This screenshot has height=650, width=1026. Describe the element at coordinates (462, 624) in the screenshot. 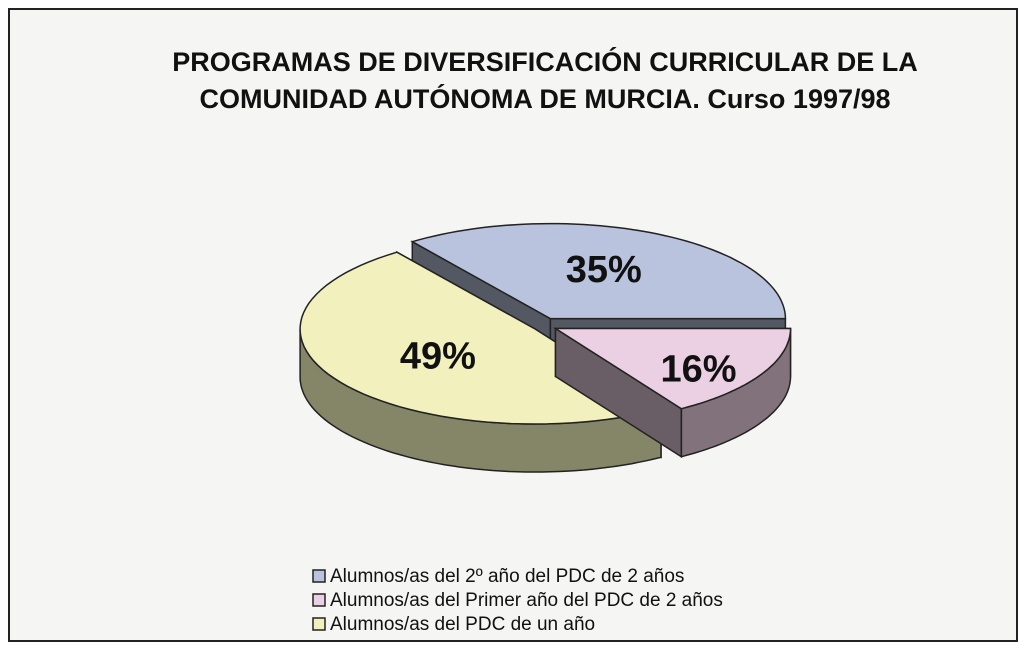

I see `legend-label: Alumnos/as del PDC de un año` at that location.